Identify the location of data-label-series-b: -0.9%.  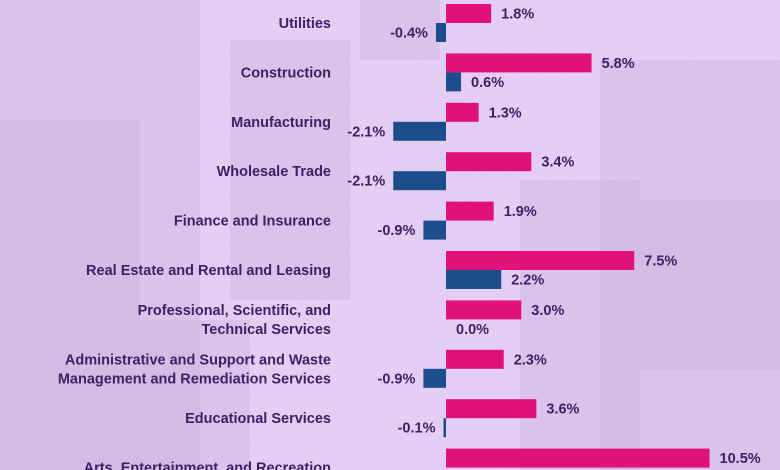
(397, 379).